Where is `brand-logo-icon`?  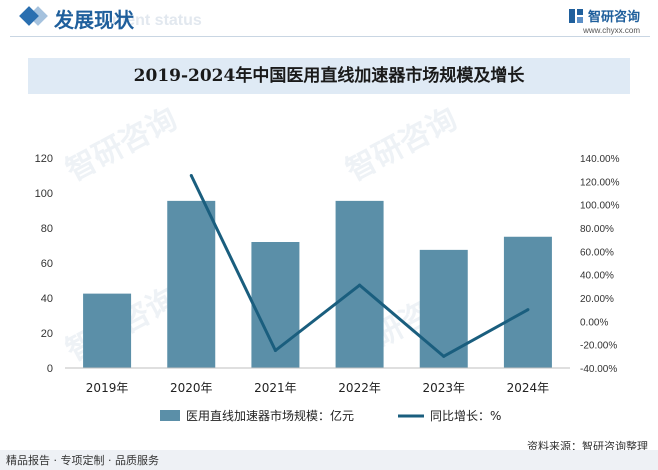 brand-logo-icon is located at coordinates (575, 15).